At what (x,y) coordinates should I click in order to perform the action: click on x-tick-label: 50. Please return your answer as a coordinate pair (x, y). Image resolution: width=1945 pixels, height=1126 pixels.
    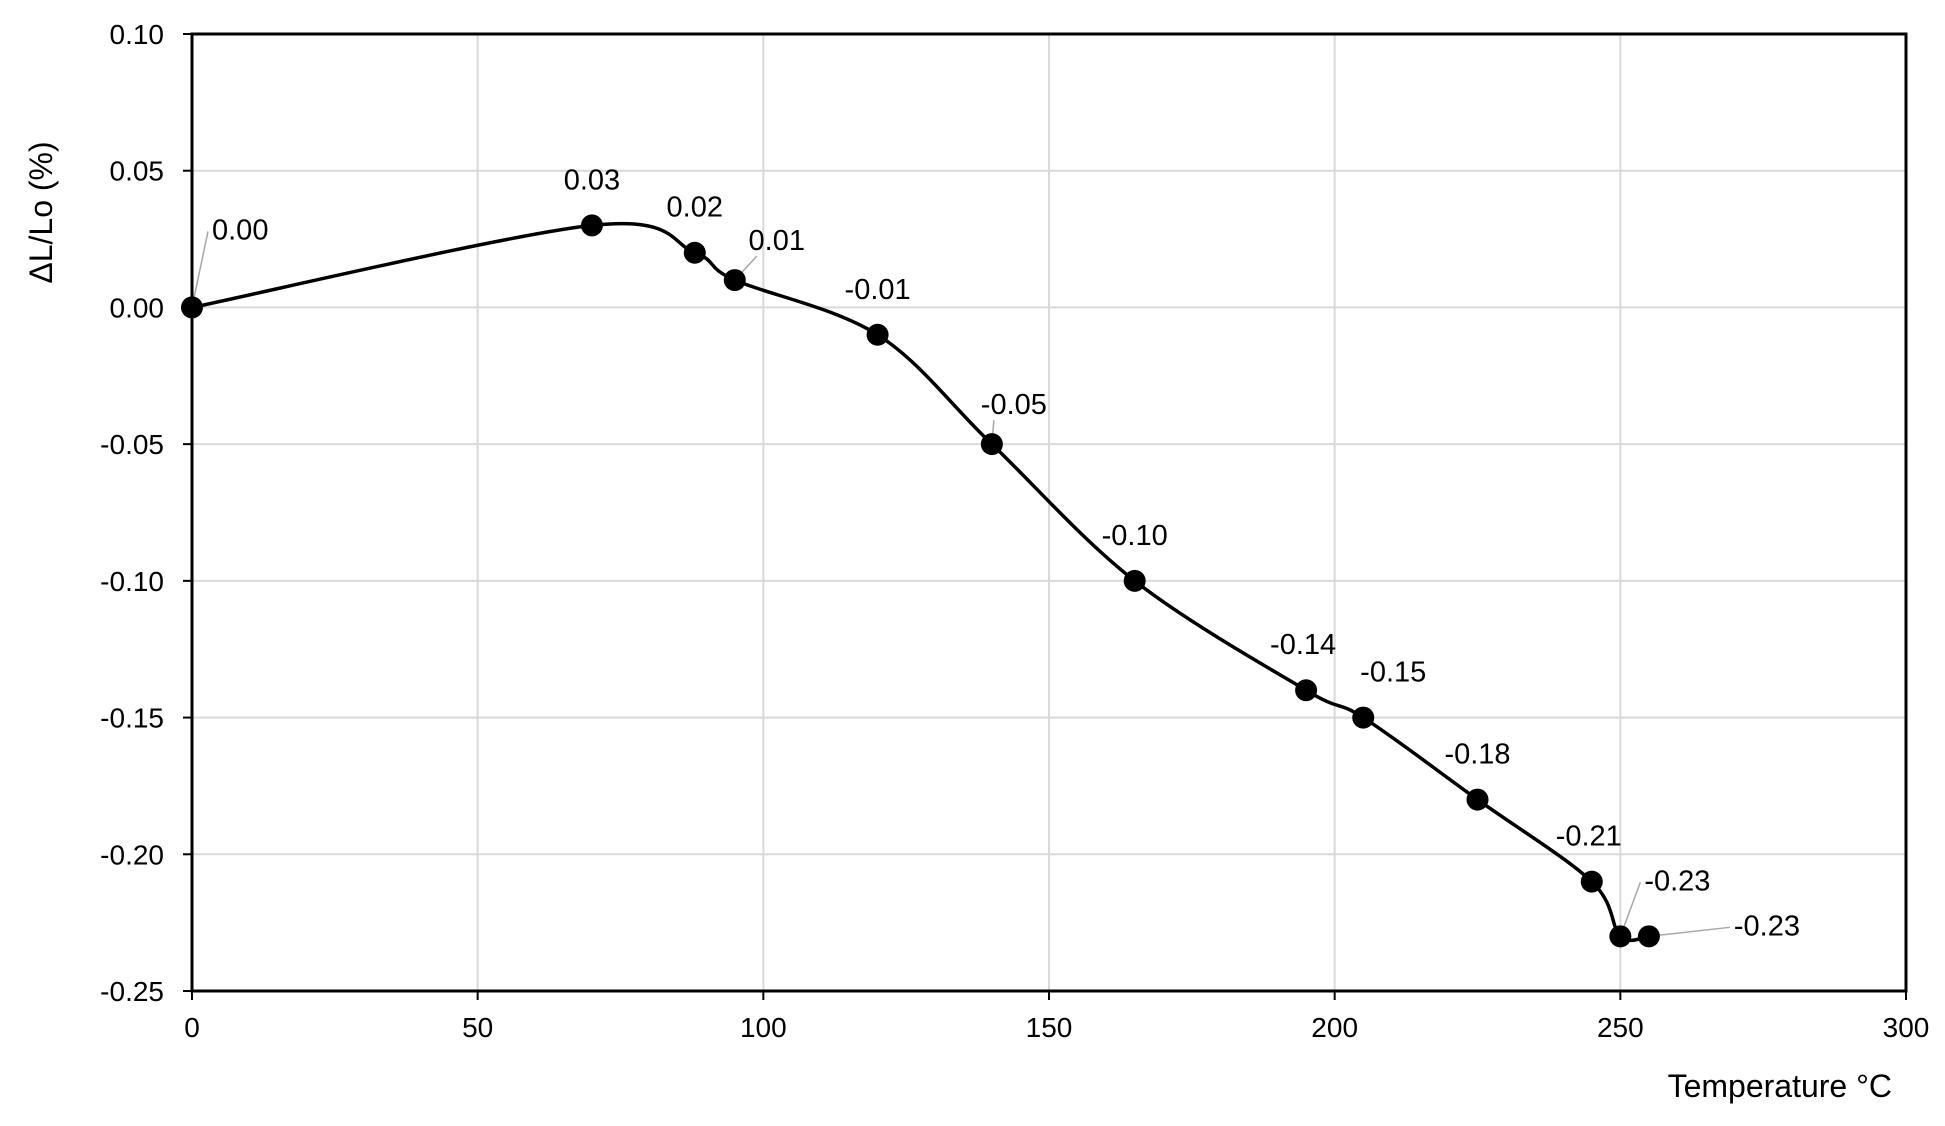
    Looking at the image, I should click on (477, 1027).